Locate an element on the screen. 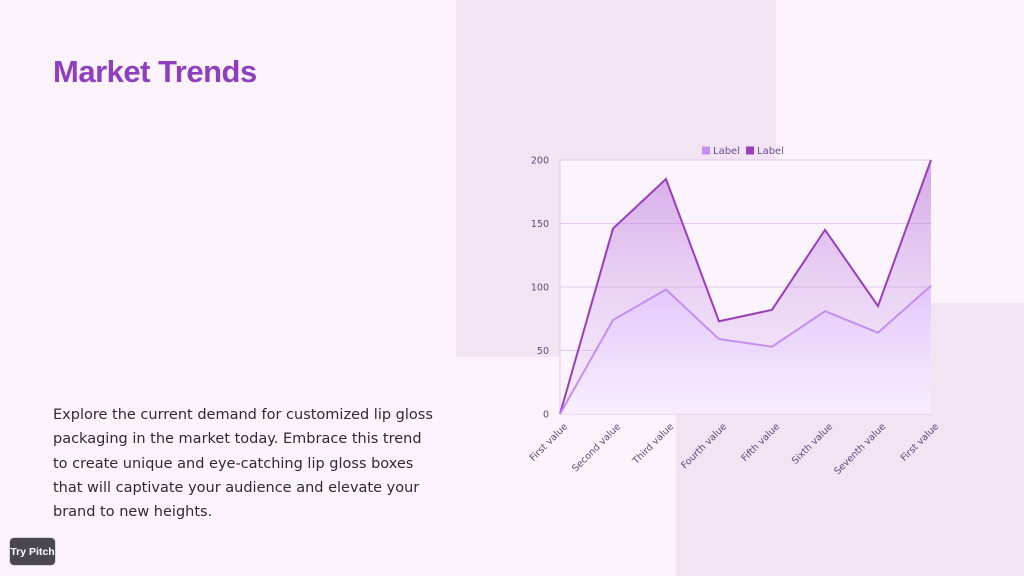 This screenshot has width=1024, height=576. x-tick-label: Sixth value is located at coordinates (812, 443).